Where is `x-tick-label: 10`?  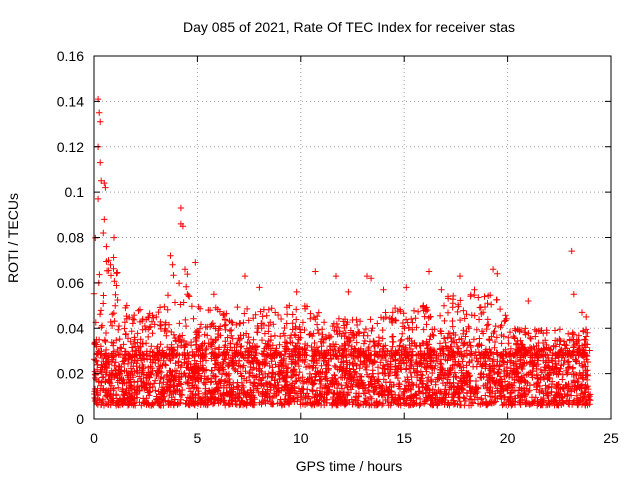 x-tick-label: 10 is located at coordinates (301, 438).